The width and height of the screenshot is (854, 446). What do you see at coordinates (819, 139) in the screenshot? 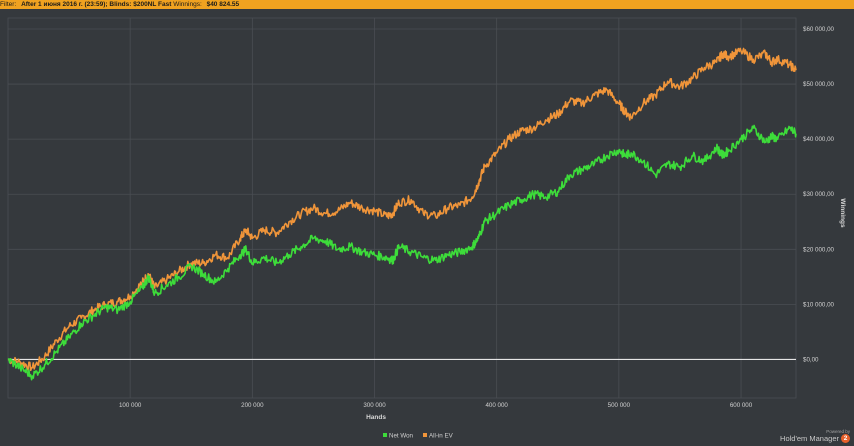
I see `y-tick-label: $40 000,00` at bounding box center [819, 139].